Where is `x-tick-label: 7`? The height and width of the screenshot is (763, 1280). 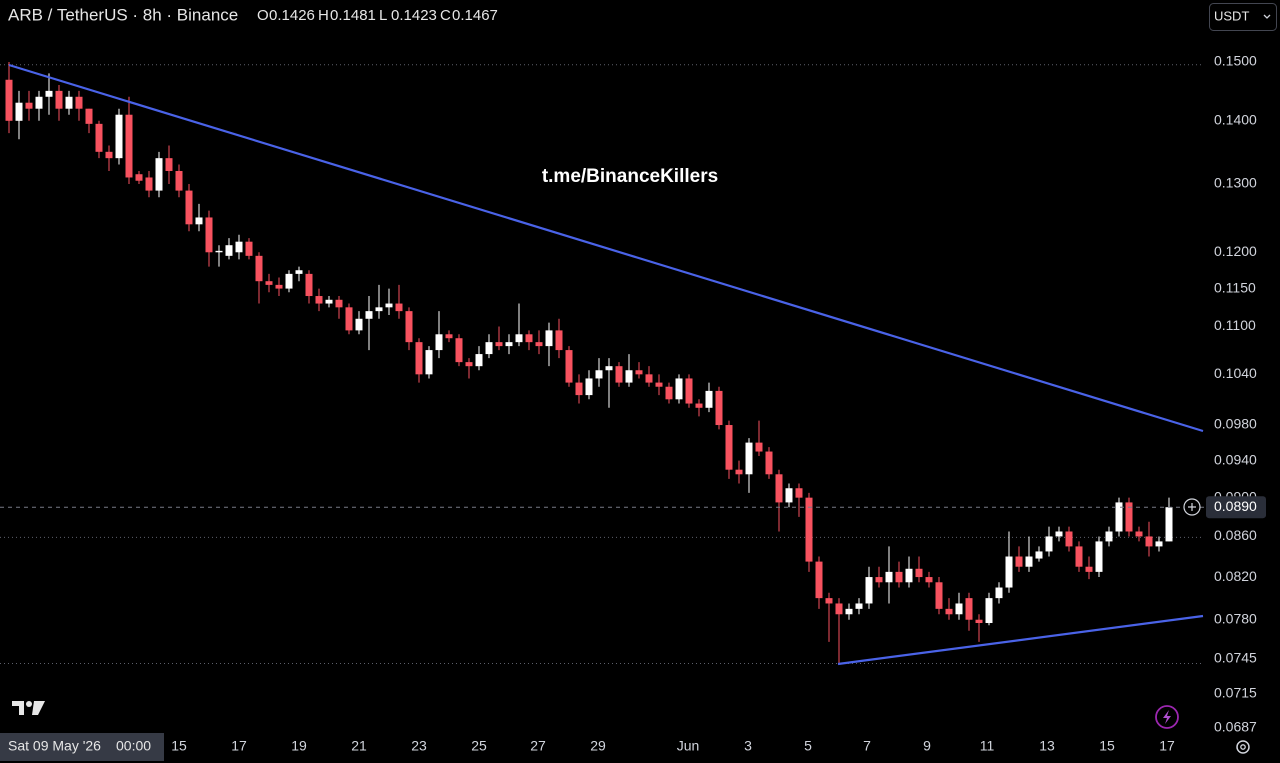
x-tick-label: 7 is located at coordinates (867, 746).